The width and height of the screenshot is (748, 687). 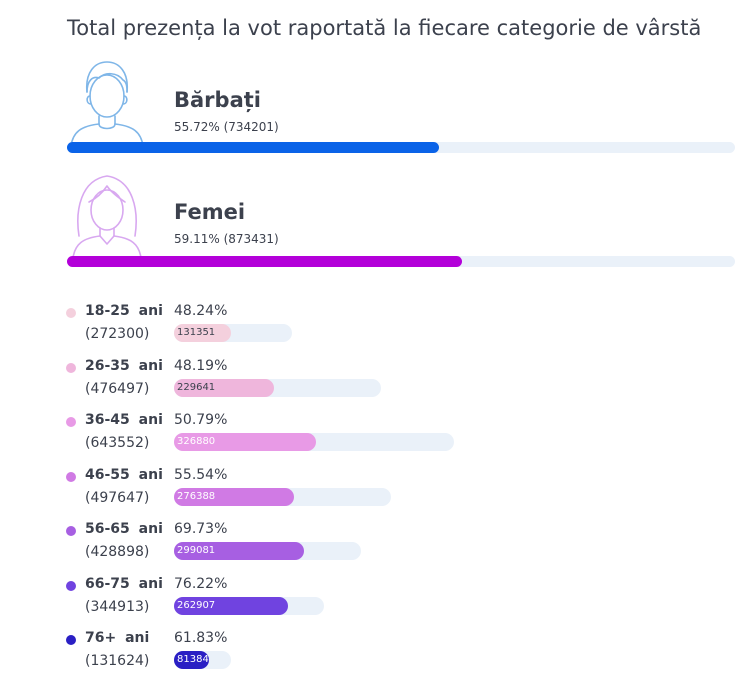 What do you see at coordinates (107, 104) in the screenshot?
I see `man-icon` at bounding box center [107, 104].